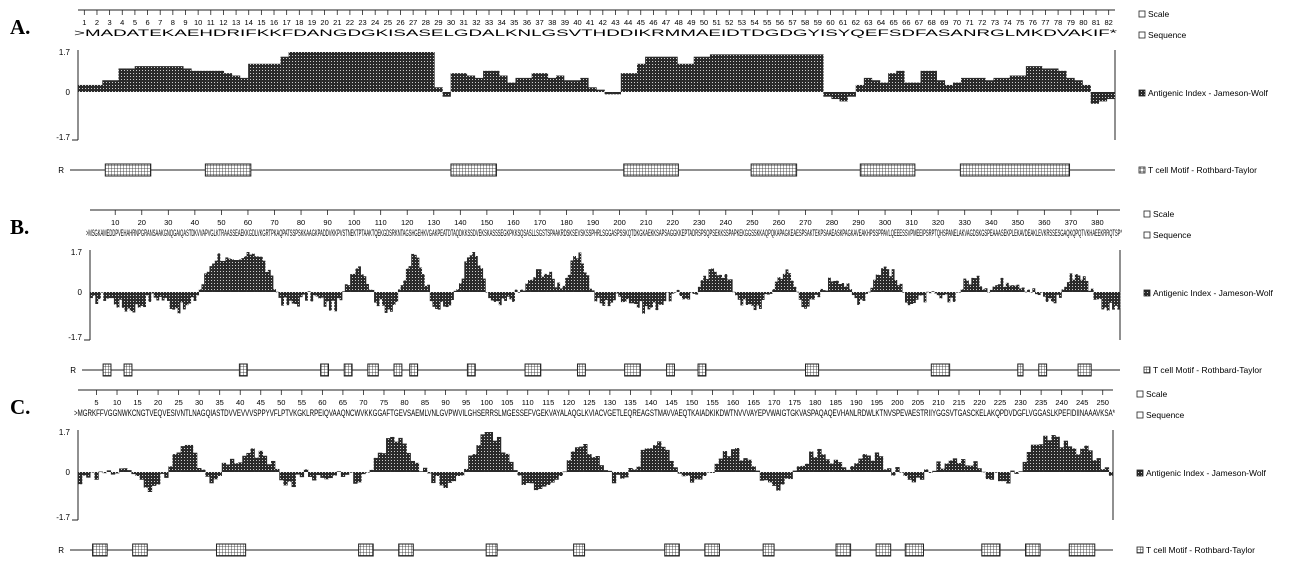  Describe the element at coordinates (856, 22) in the screenshot. I see `scale-tick-label: 62` at that location.